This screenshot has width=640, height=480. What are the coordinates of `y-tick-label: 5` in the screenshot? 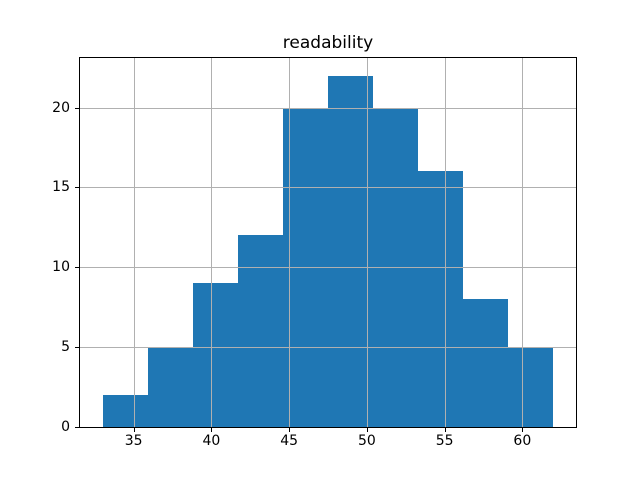 It's located at (65, 347).